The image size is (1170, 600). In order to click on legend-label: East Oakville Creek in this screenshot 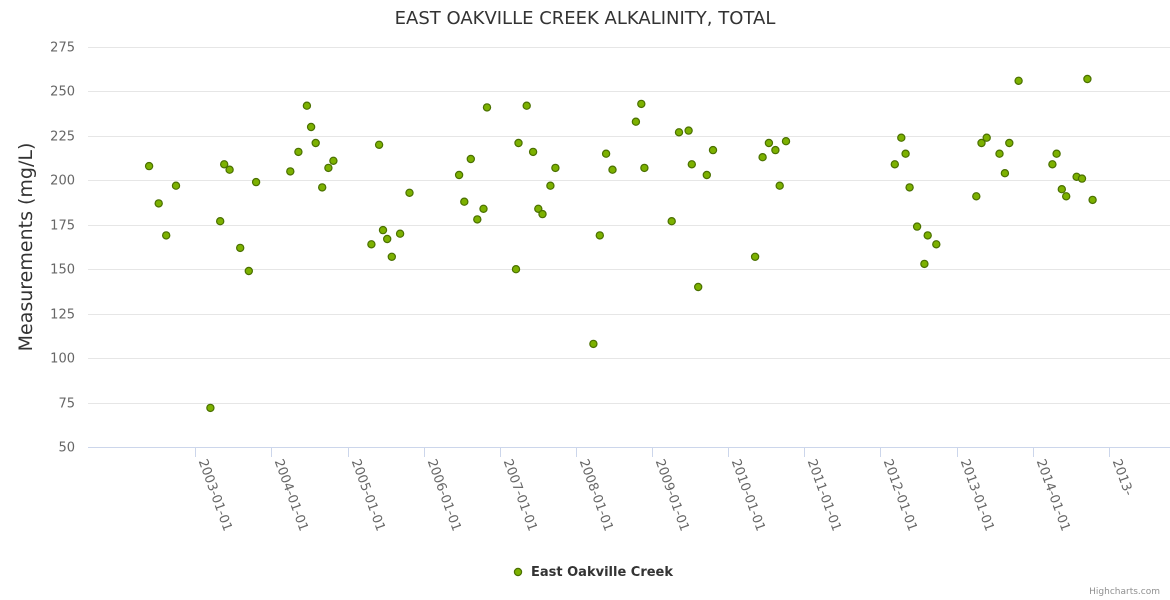, I will do `click(602, 572)`.